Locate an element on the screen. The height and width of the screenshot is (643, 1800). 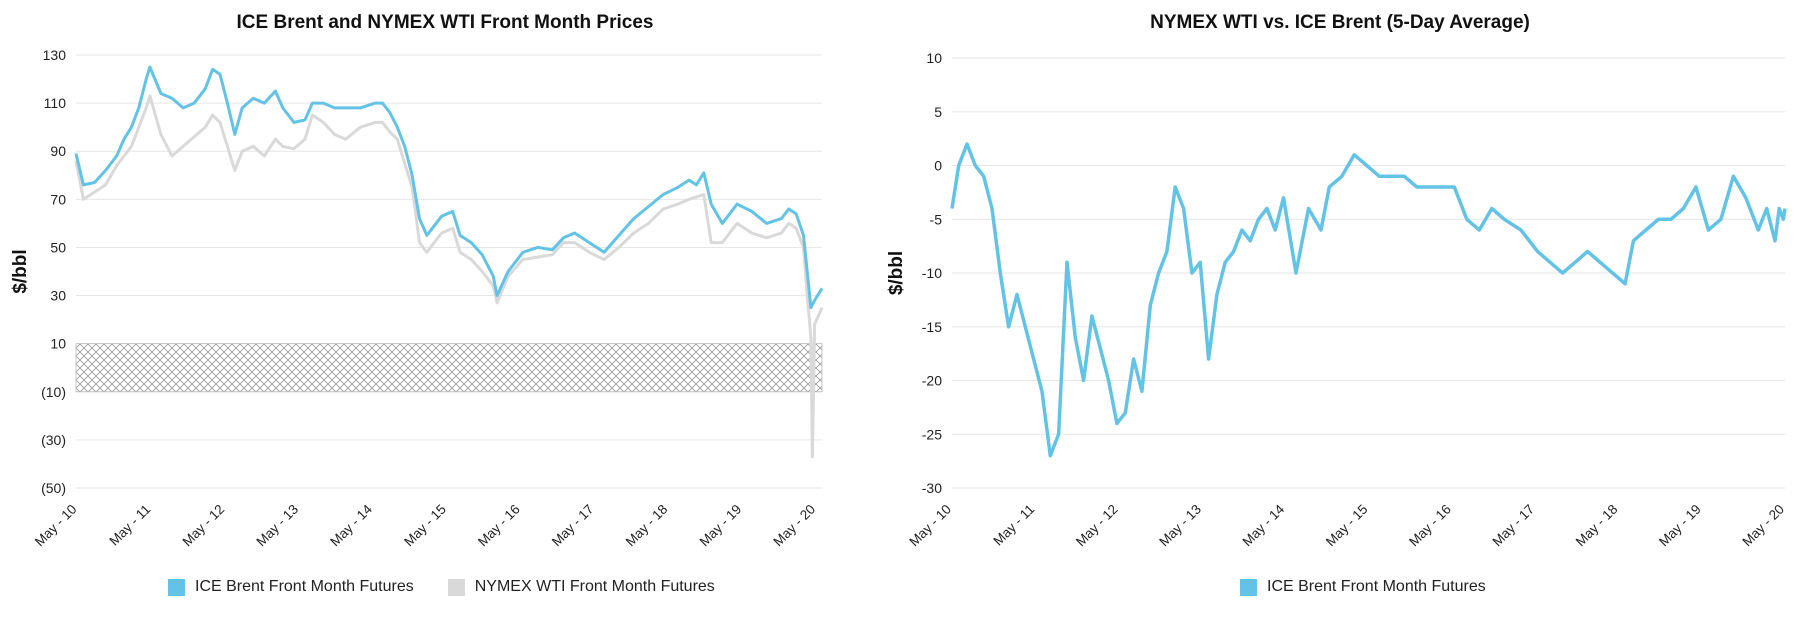
right-chart-legend: ICE Brent Front Month Futures is located at coordinates (1363, 587).